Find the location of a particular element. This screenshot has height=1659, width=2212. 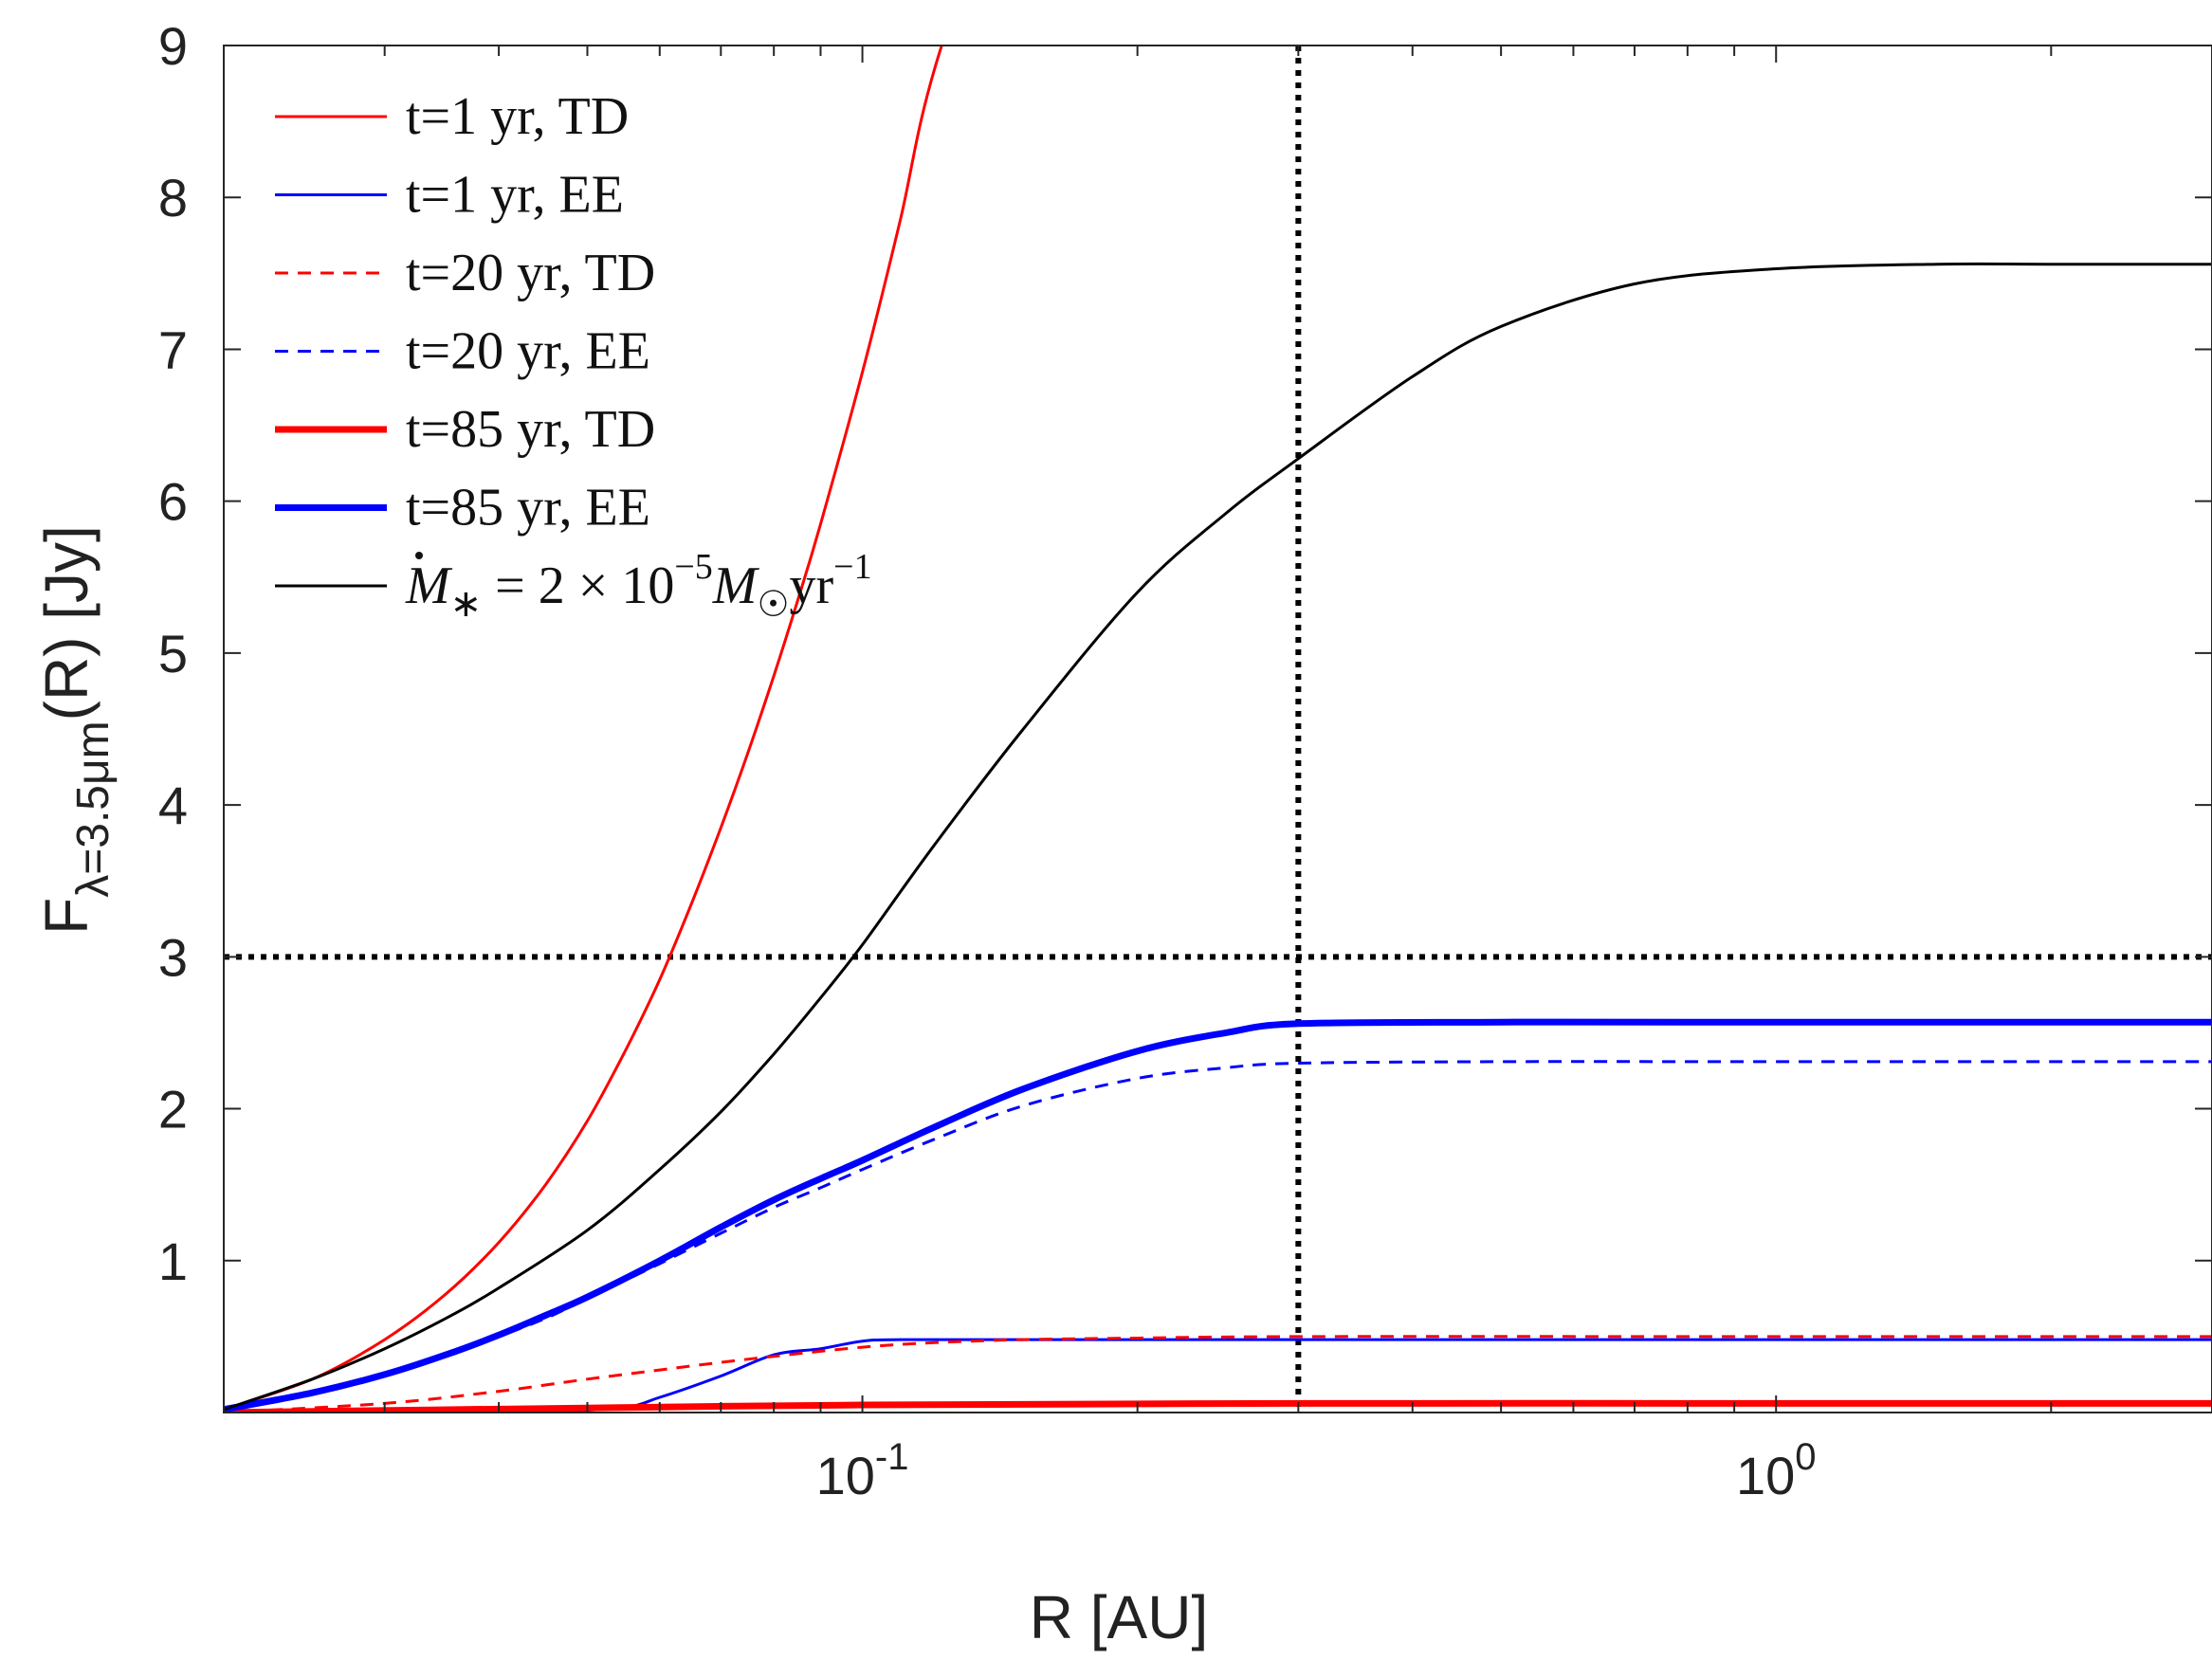

legend-label-0: t=1 yr, TD is located at coordinates (517, 116).